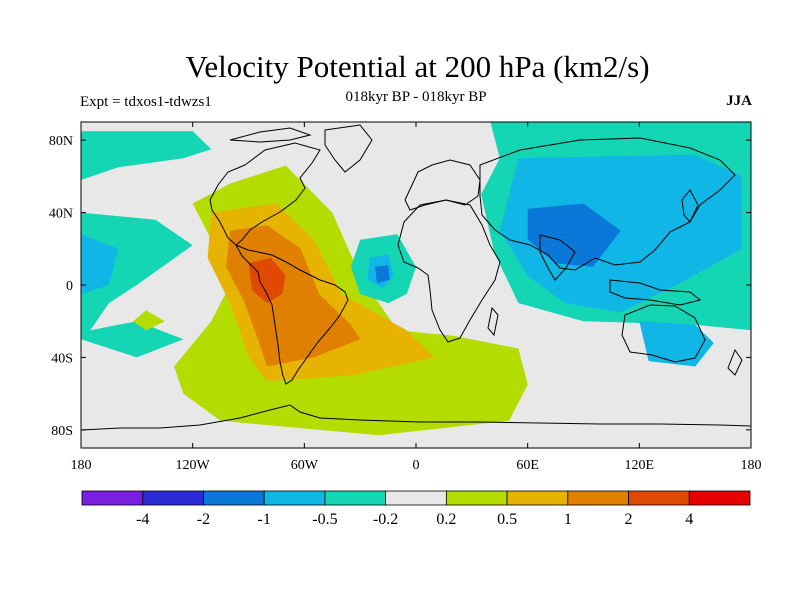 The height and width of the screenshot is (600, 800). Describe the element at coordinates (446, 519) in the screenshot. I see `colorbar-label: 0.2` at that location.